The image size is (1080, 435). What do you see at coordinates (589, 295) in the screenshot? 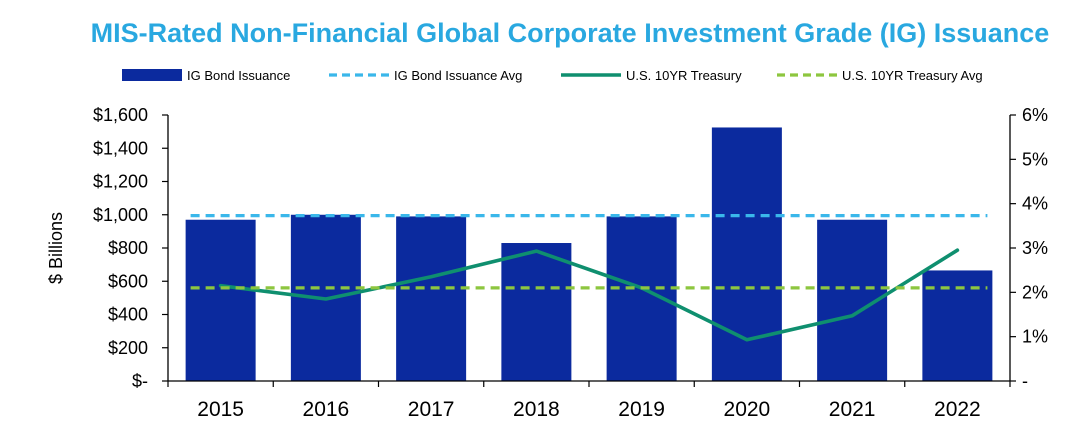
I see `series-line-u-s-10yr-treasury` at bounding box center [589, 295].